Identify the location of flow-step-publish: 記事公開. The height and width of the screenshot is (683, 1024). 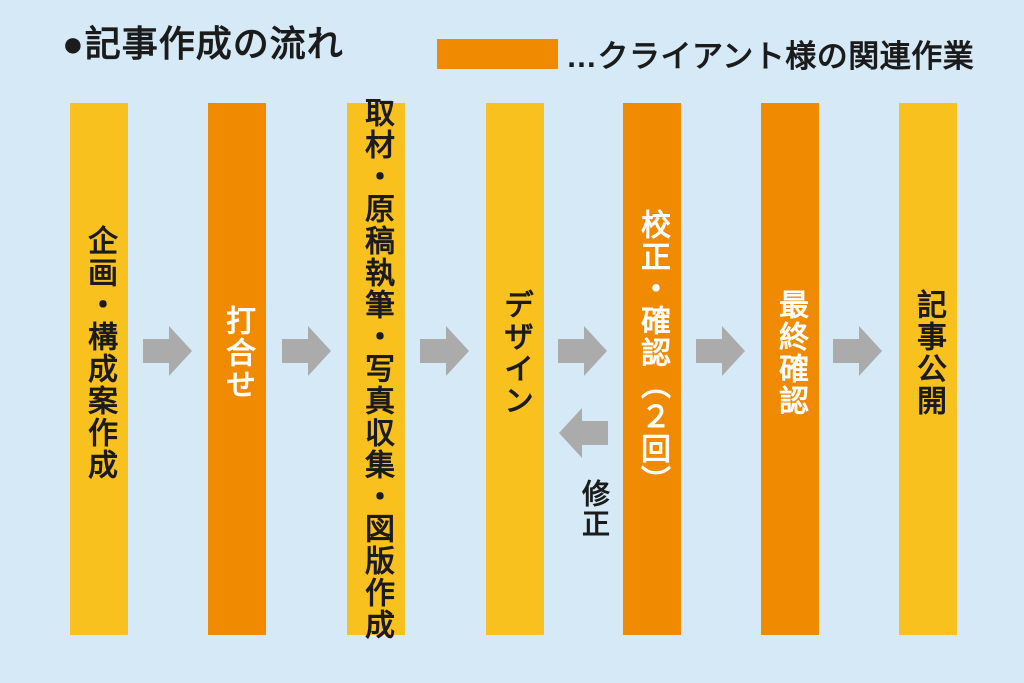
(928, 369).